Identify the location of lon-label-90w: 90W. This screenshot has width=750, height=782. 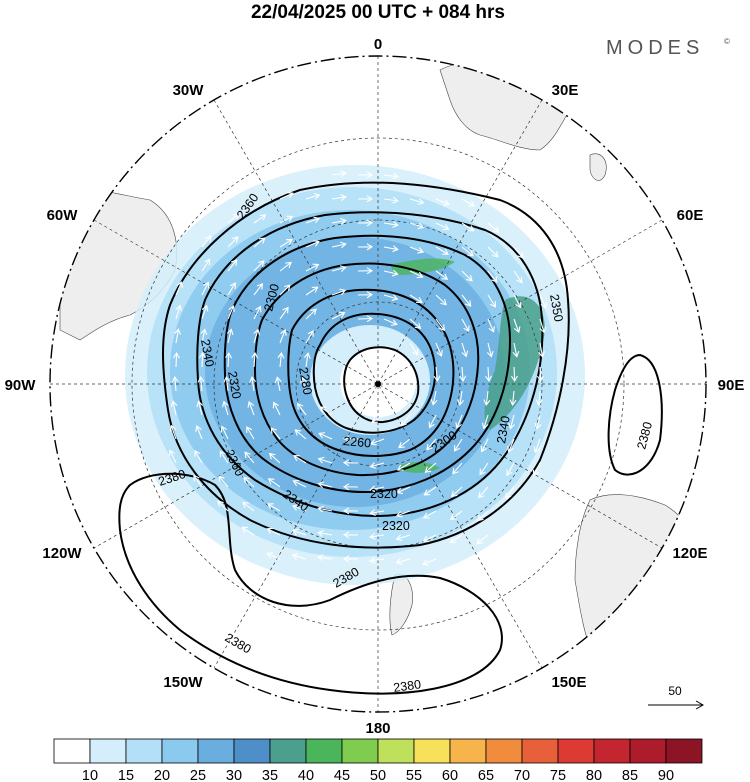
(21, 385).